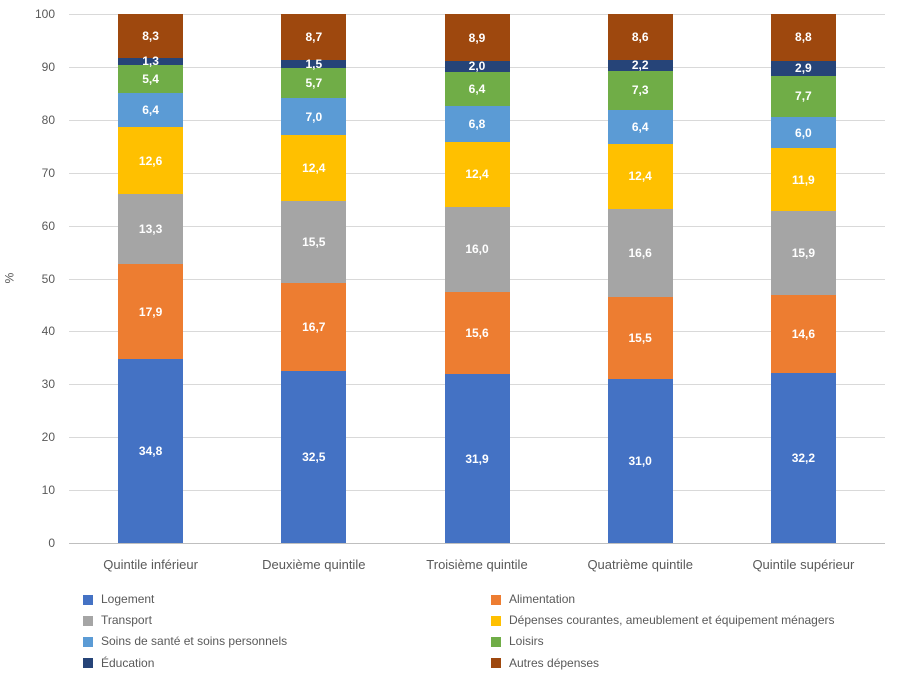 This screenshot has width=907, height=694. I want to click on bar-segment-value: 5,7, so click(314, 83).